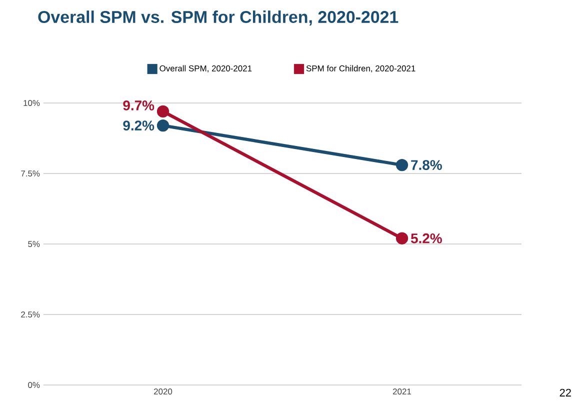  Describe the element at coordinates (565, 392) in the screenshot. I see `text: 22` at that location.